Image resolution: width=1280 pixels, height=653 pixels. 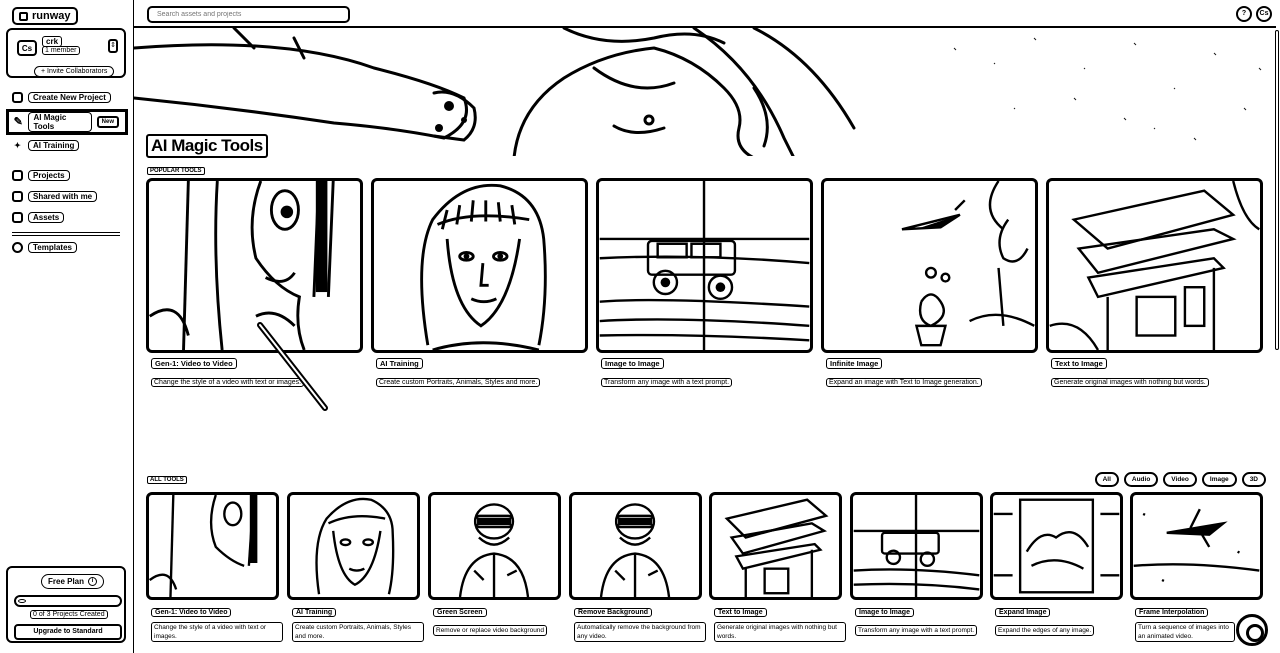 I want to click on tool-title: Frame Interpolation, so click(x=1172, y=612).